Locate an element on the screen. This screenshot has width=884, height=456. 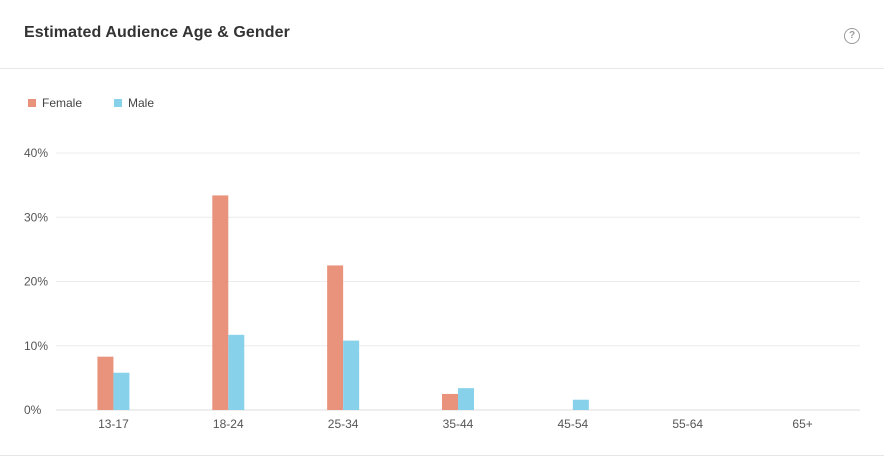
legend-label-female: Female is located at coordinates (62, 103).